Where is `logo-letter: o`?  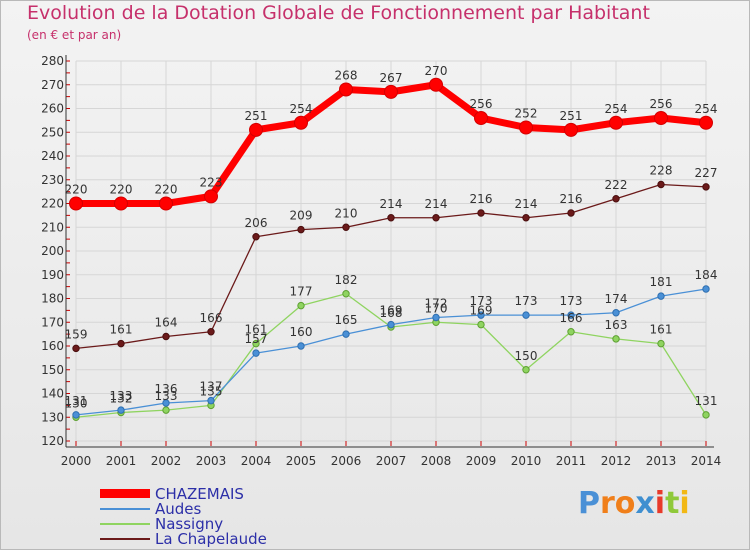
logo-letter: o is located at coordinates (625, 503).